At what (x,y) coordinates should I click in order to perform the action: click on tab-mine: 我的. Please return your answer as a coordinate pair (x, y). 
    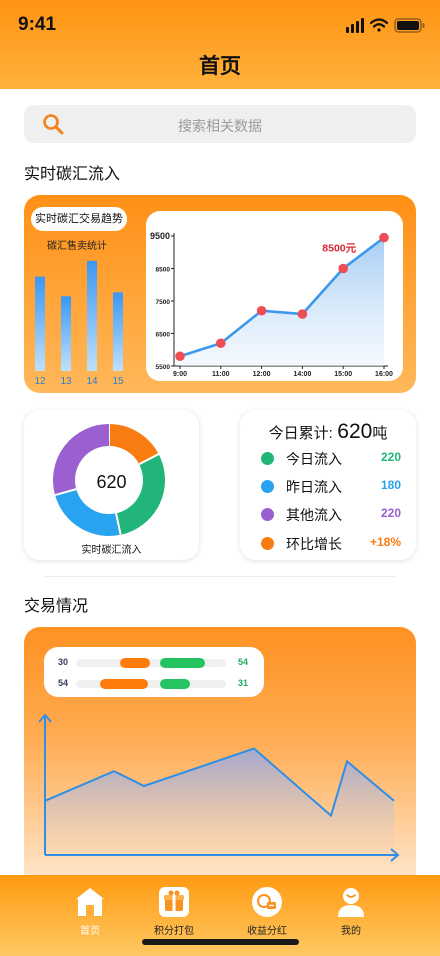
    Looking at the image, I should click on (351, 912).